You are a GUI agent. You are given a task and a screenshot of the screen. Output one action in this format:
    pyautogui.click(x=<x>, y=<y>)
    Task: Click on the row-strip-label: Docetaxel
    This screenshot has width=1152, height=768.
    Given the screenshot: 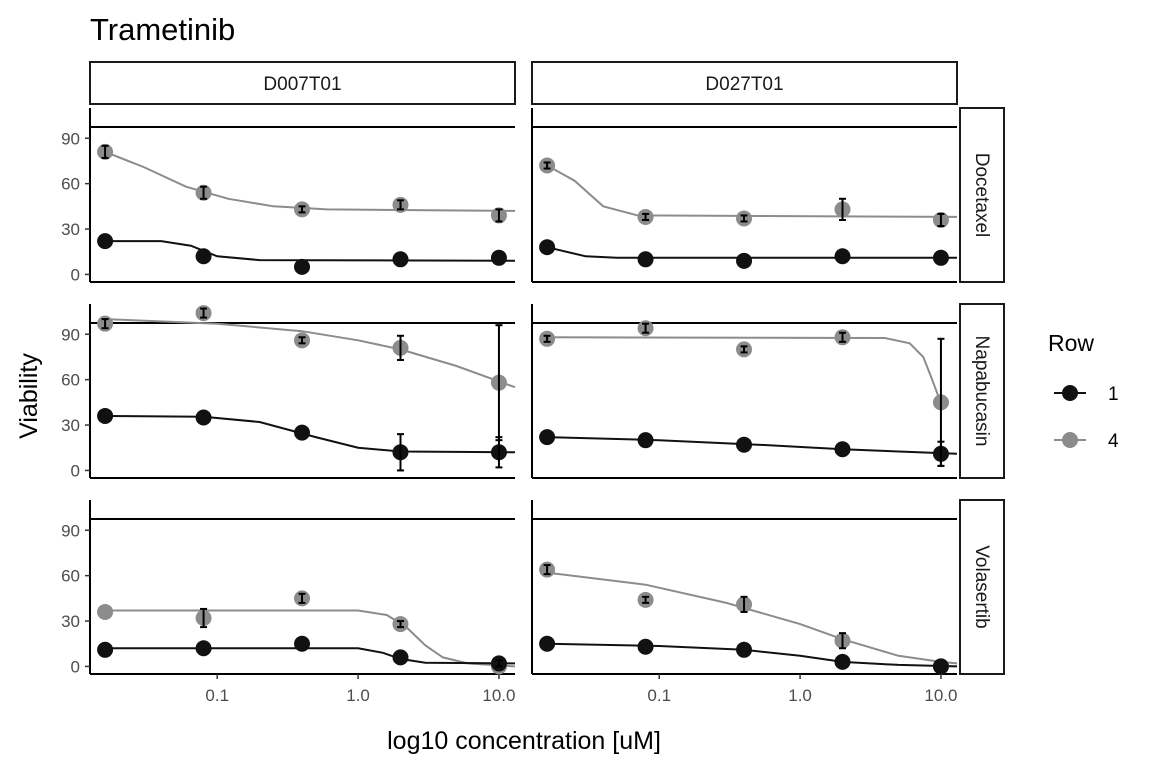 What is the action you would take?
    pyautogui.click(x=981, y=195)
    